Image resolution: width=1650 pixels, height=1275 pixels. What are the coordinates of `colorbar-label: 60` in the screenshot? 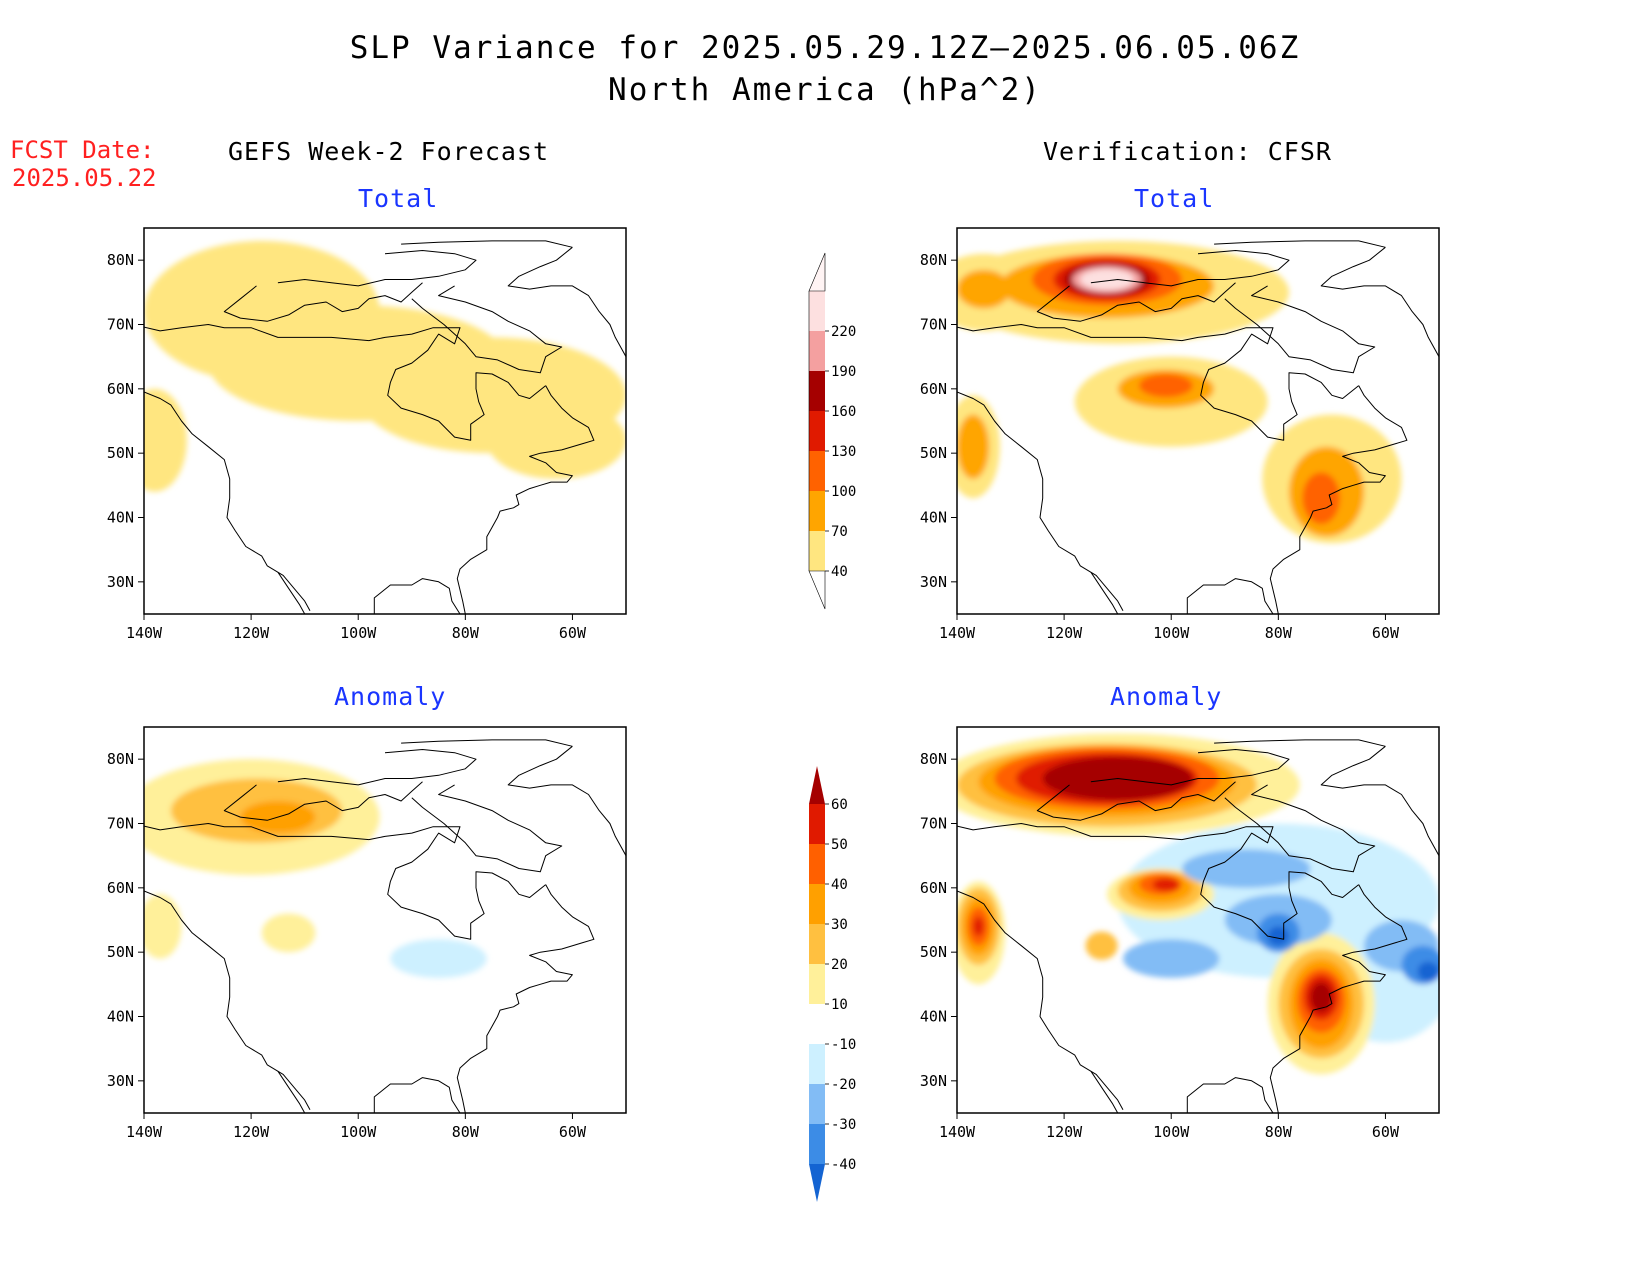 It's located at (839, 805).